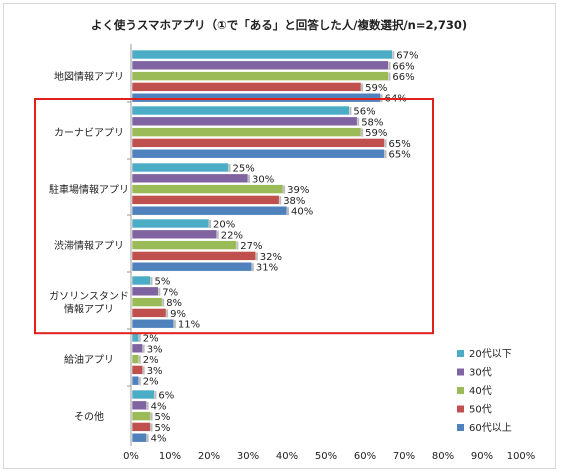  Describe the element at coordinates (364, 112) in the screenshot. I see `data-label: 56%` at that location.